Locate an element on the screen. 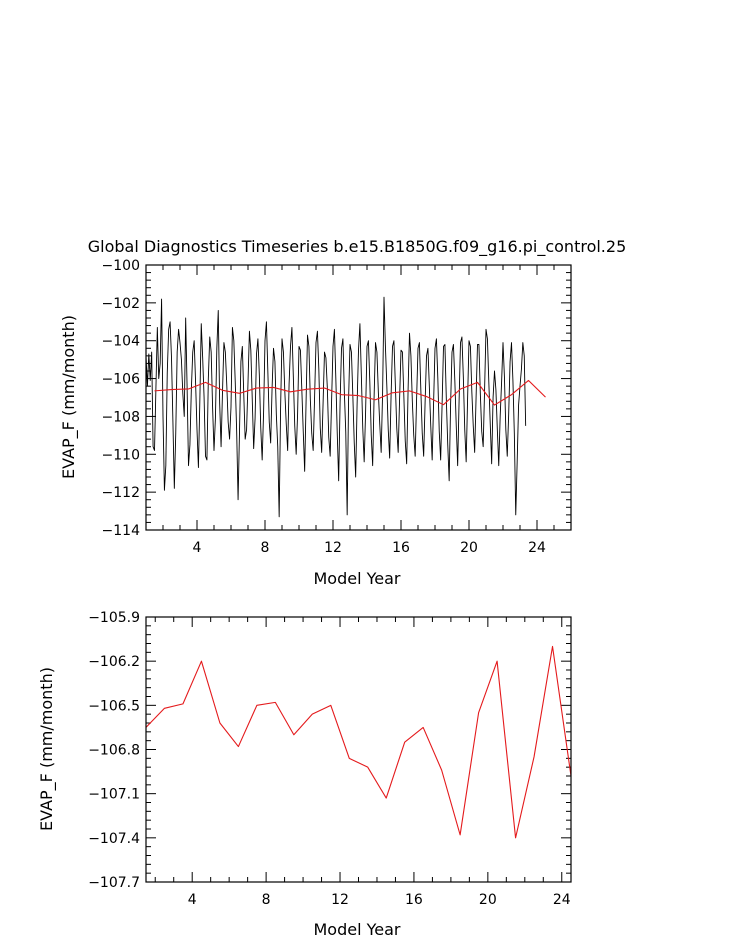  y-tick-label: −106.8 is located at coordinates (114, 751).